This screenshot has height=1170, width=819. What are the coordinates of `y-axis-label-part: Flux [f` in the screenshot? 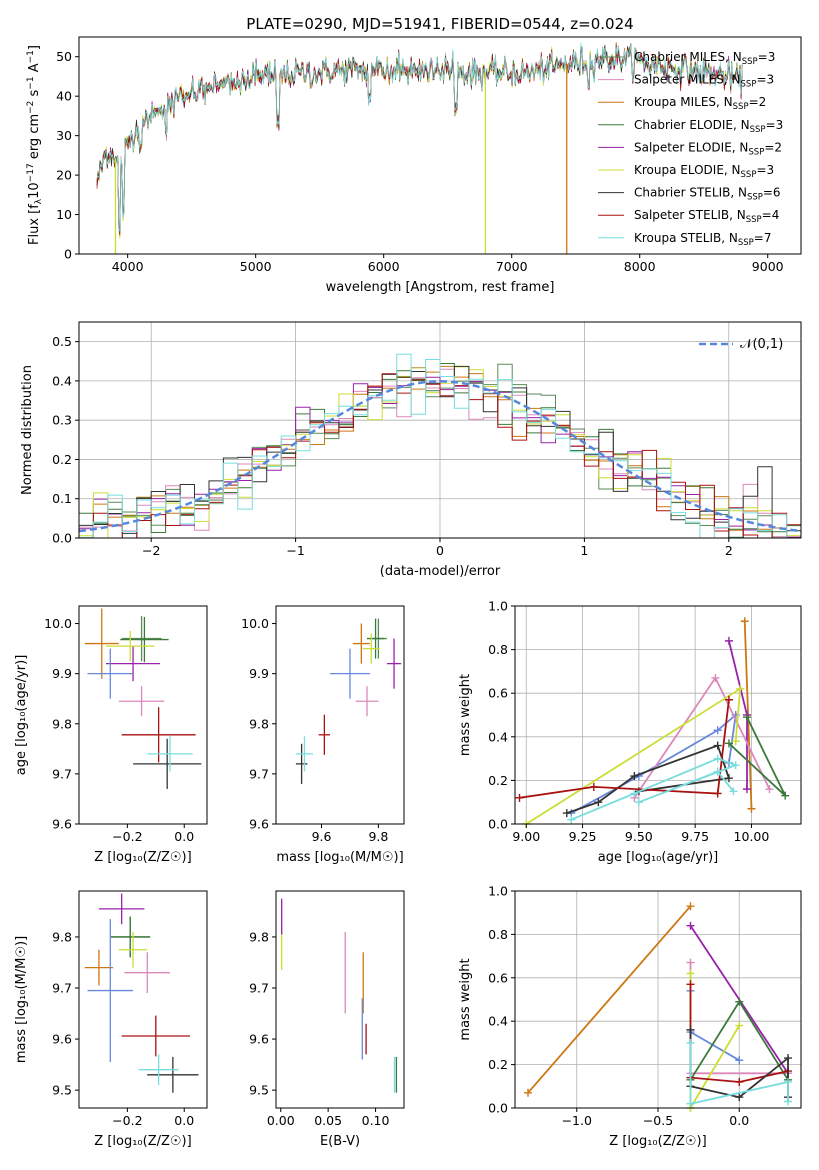 It's located at (34, 224).